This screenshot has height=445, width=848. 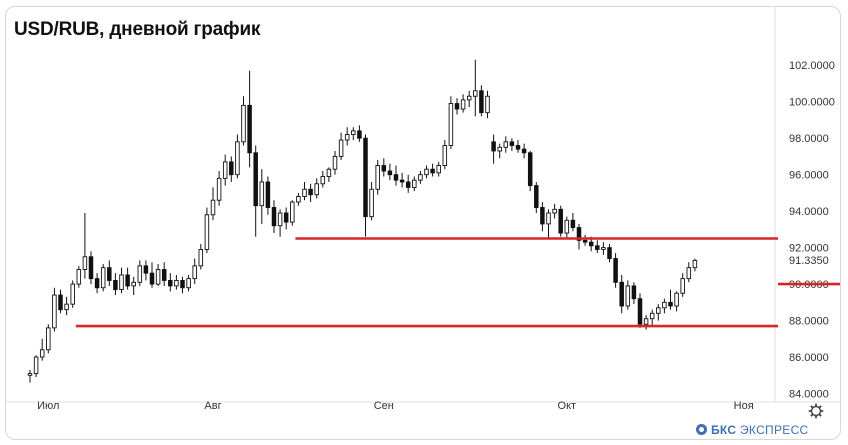 What do you see at coordinates (137, 29) in the screenshot?
I see `page-title: USD/RUB, дневной график` at bounding box center [137, 29].